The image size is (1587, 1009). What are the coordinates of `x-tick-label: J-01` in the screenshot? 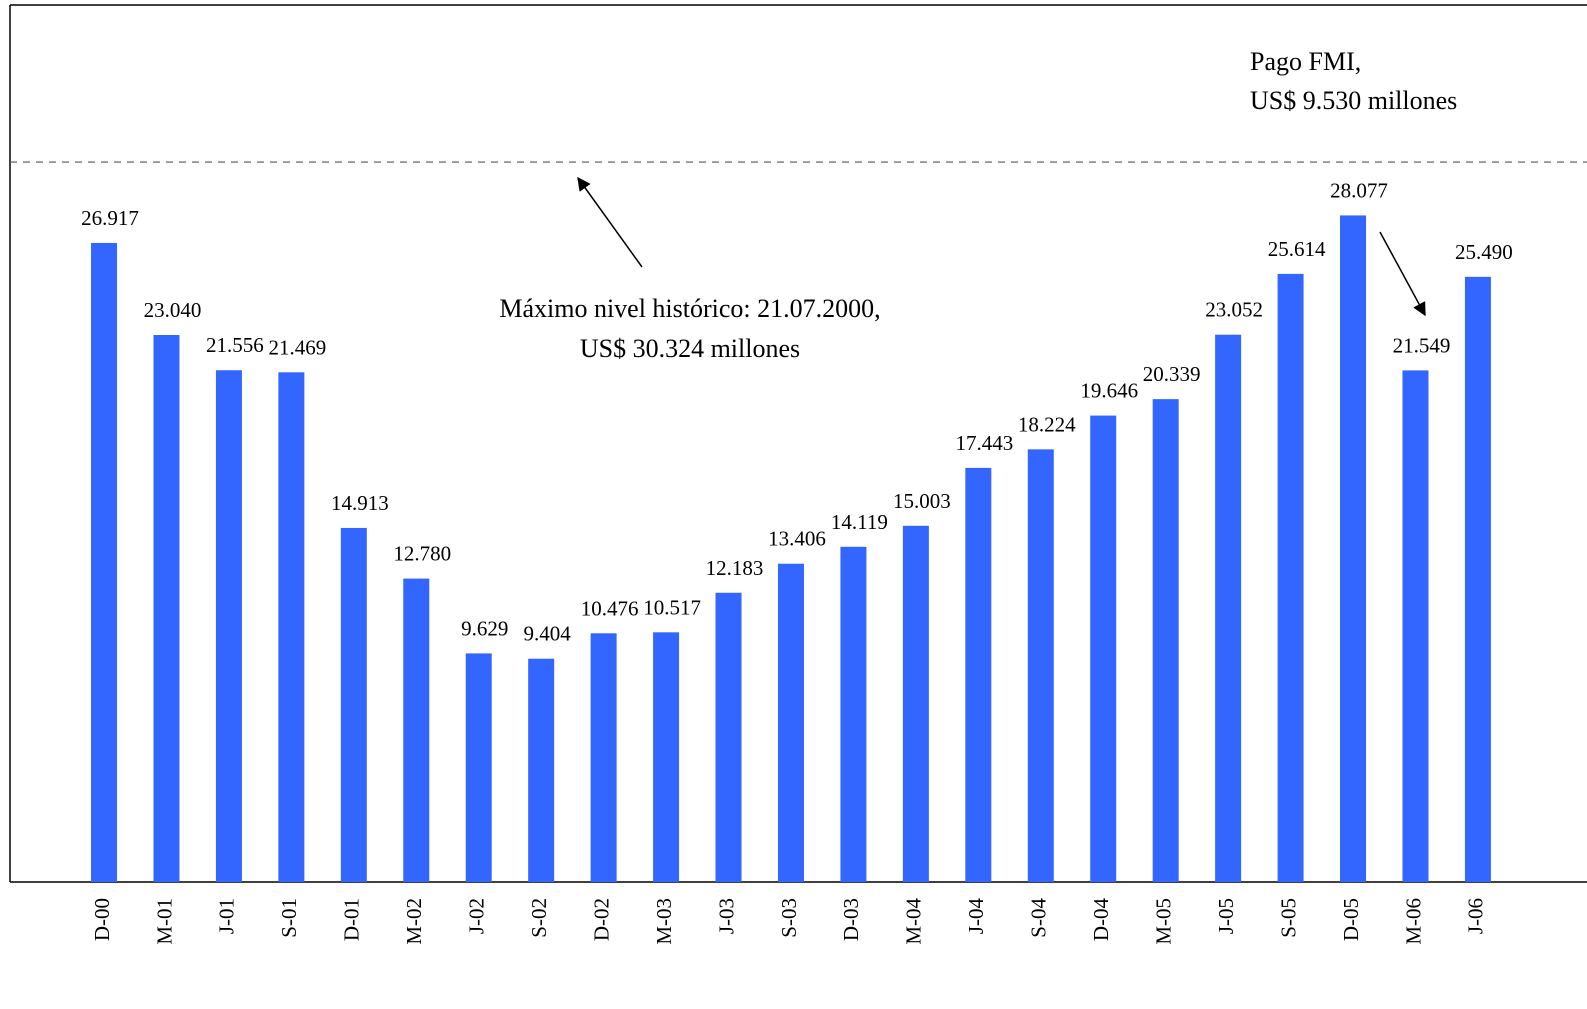 It's located at (227, 916).